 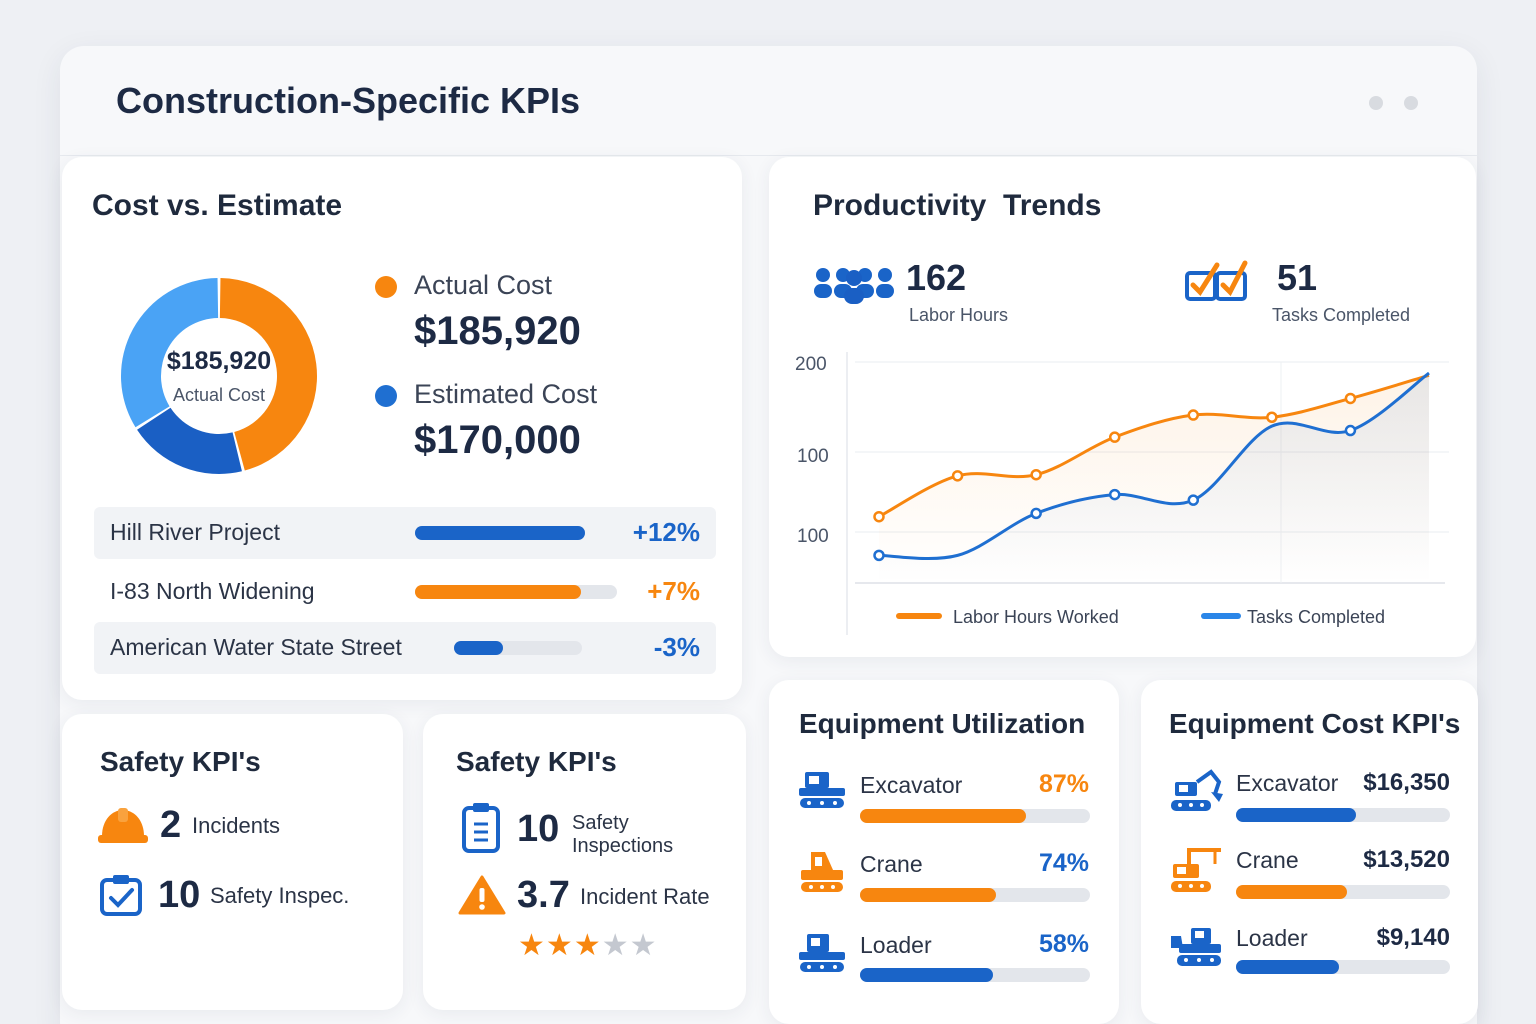 What do you see at coordinates (1154, 446) in the screenshot?
I see `series-line-labor` at bounding box center [1154, 446].